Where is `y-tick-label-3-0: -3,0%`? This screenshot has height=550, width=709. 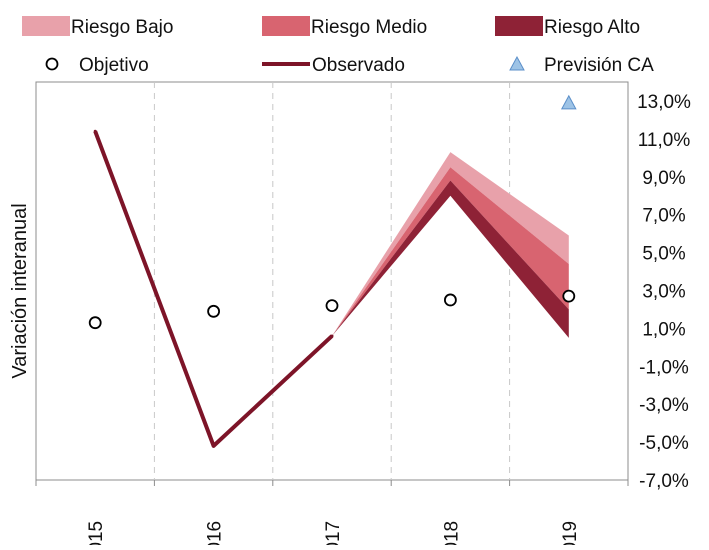 y-tick-label-3-0: -3,0% is located at coordinates (664, 405).